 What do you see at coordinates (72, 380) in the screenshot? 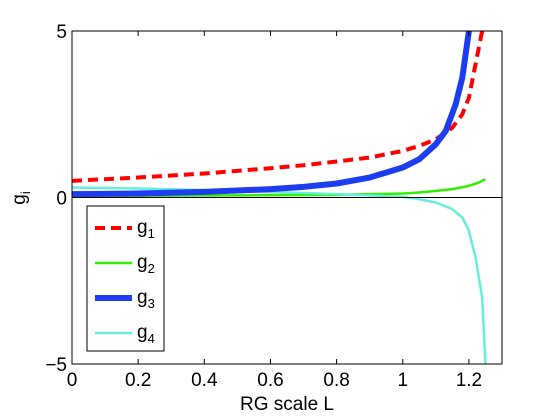
I see `x-tick-label: 0` at bounding box center [72, 380].